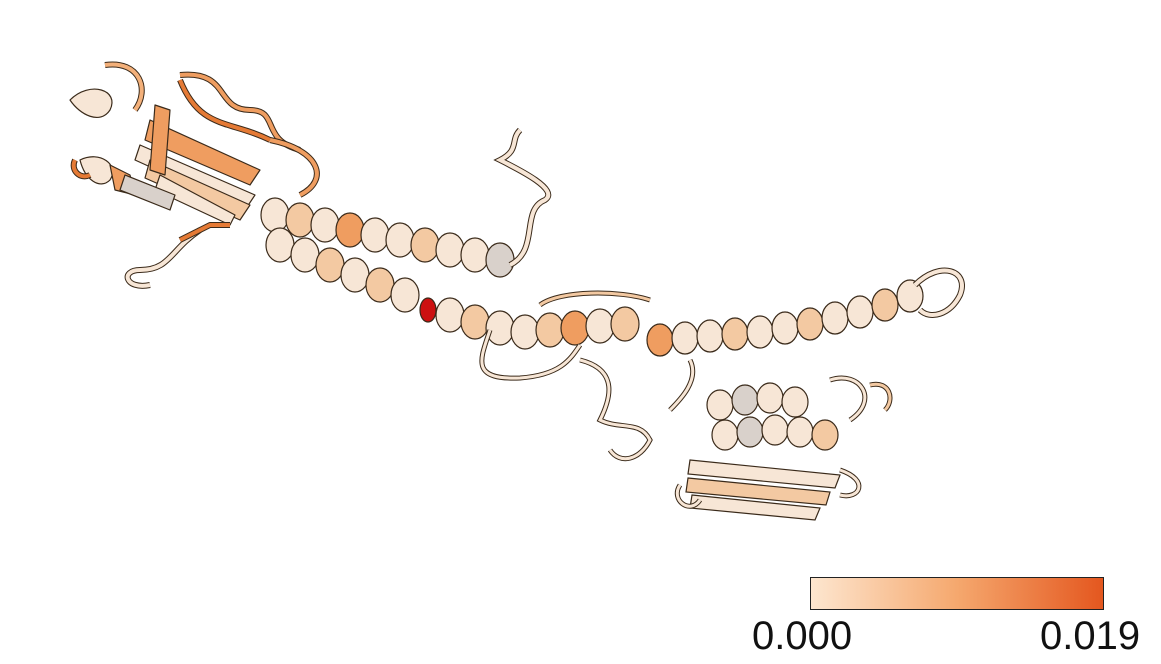 Image resolution: width=1161 pixels, height=664 pixels. What do you see at coordinates (957, 593) in the screenshot?
I see `color-scale-bar` at bounding box center [957, 593].